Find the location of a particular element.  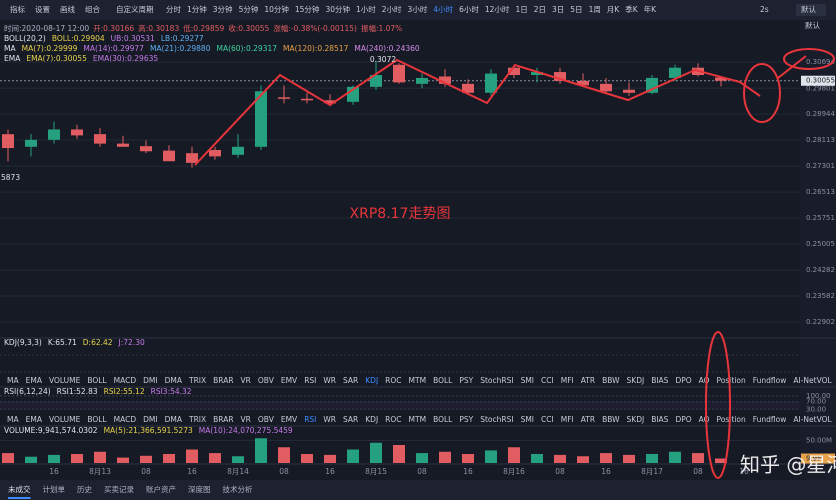

toolbar-button: 组合 is located at coordinates (92, 9).